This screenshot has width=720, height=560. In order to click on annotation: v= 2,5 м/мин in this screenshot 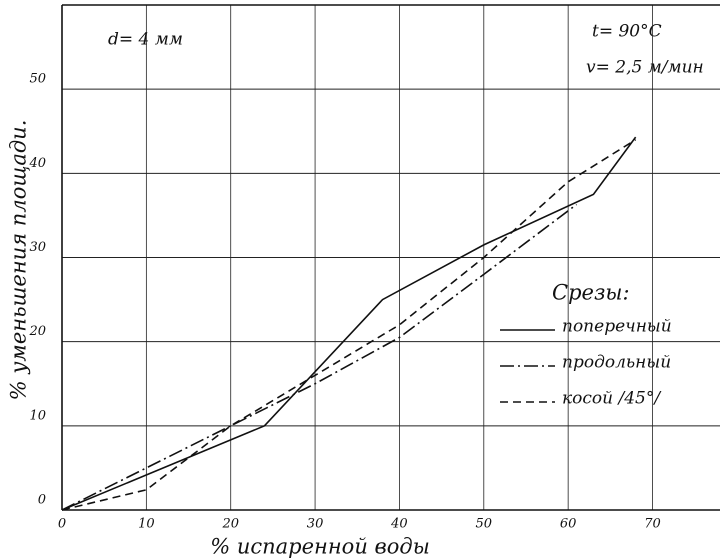, I will do `click(645, 68)`.